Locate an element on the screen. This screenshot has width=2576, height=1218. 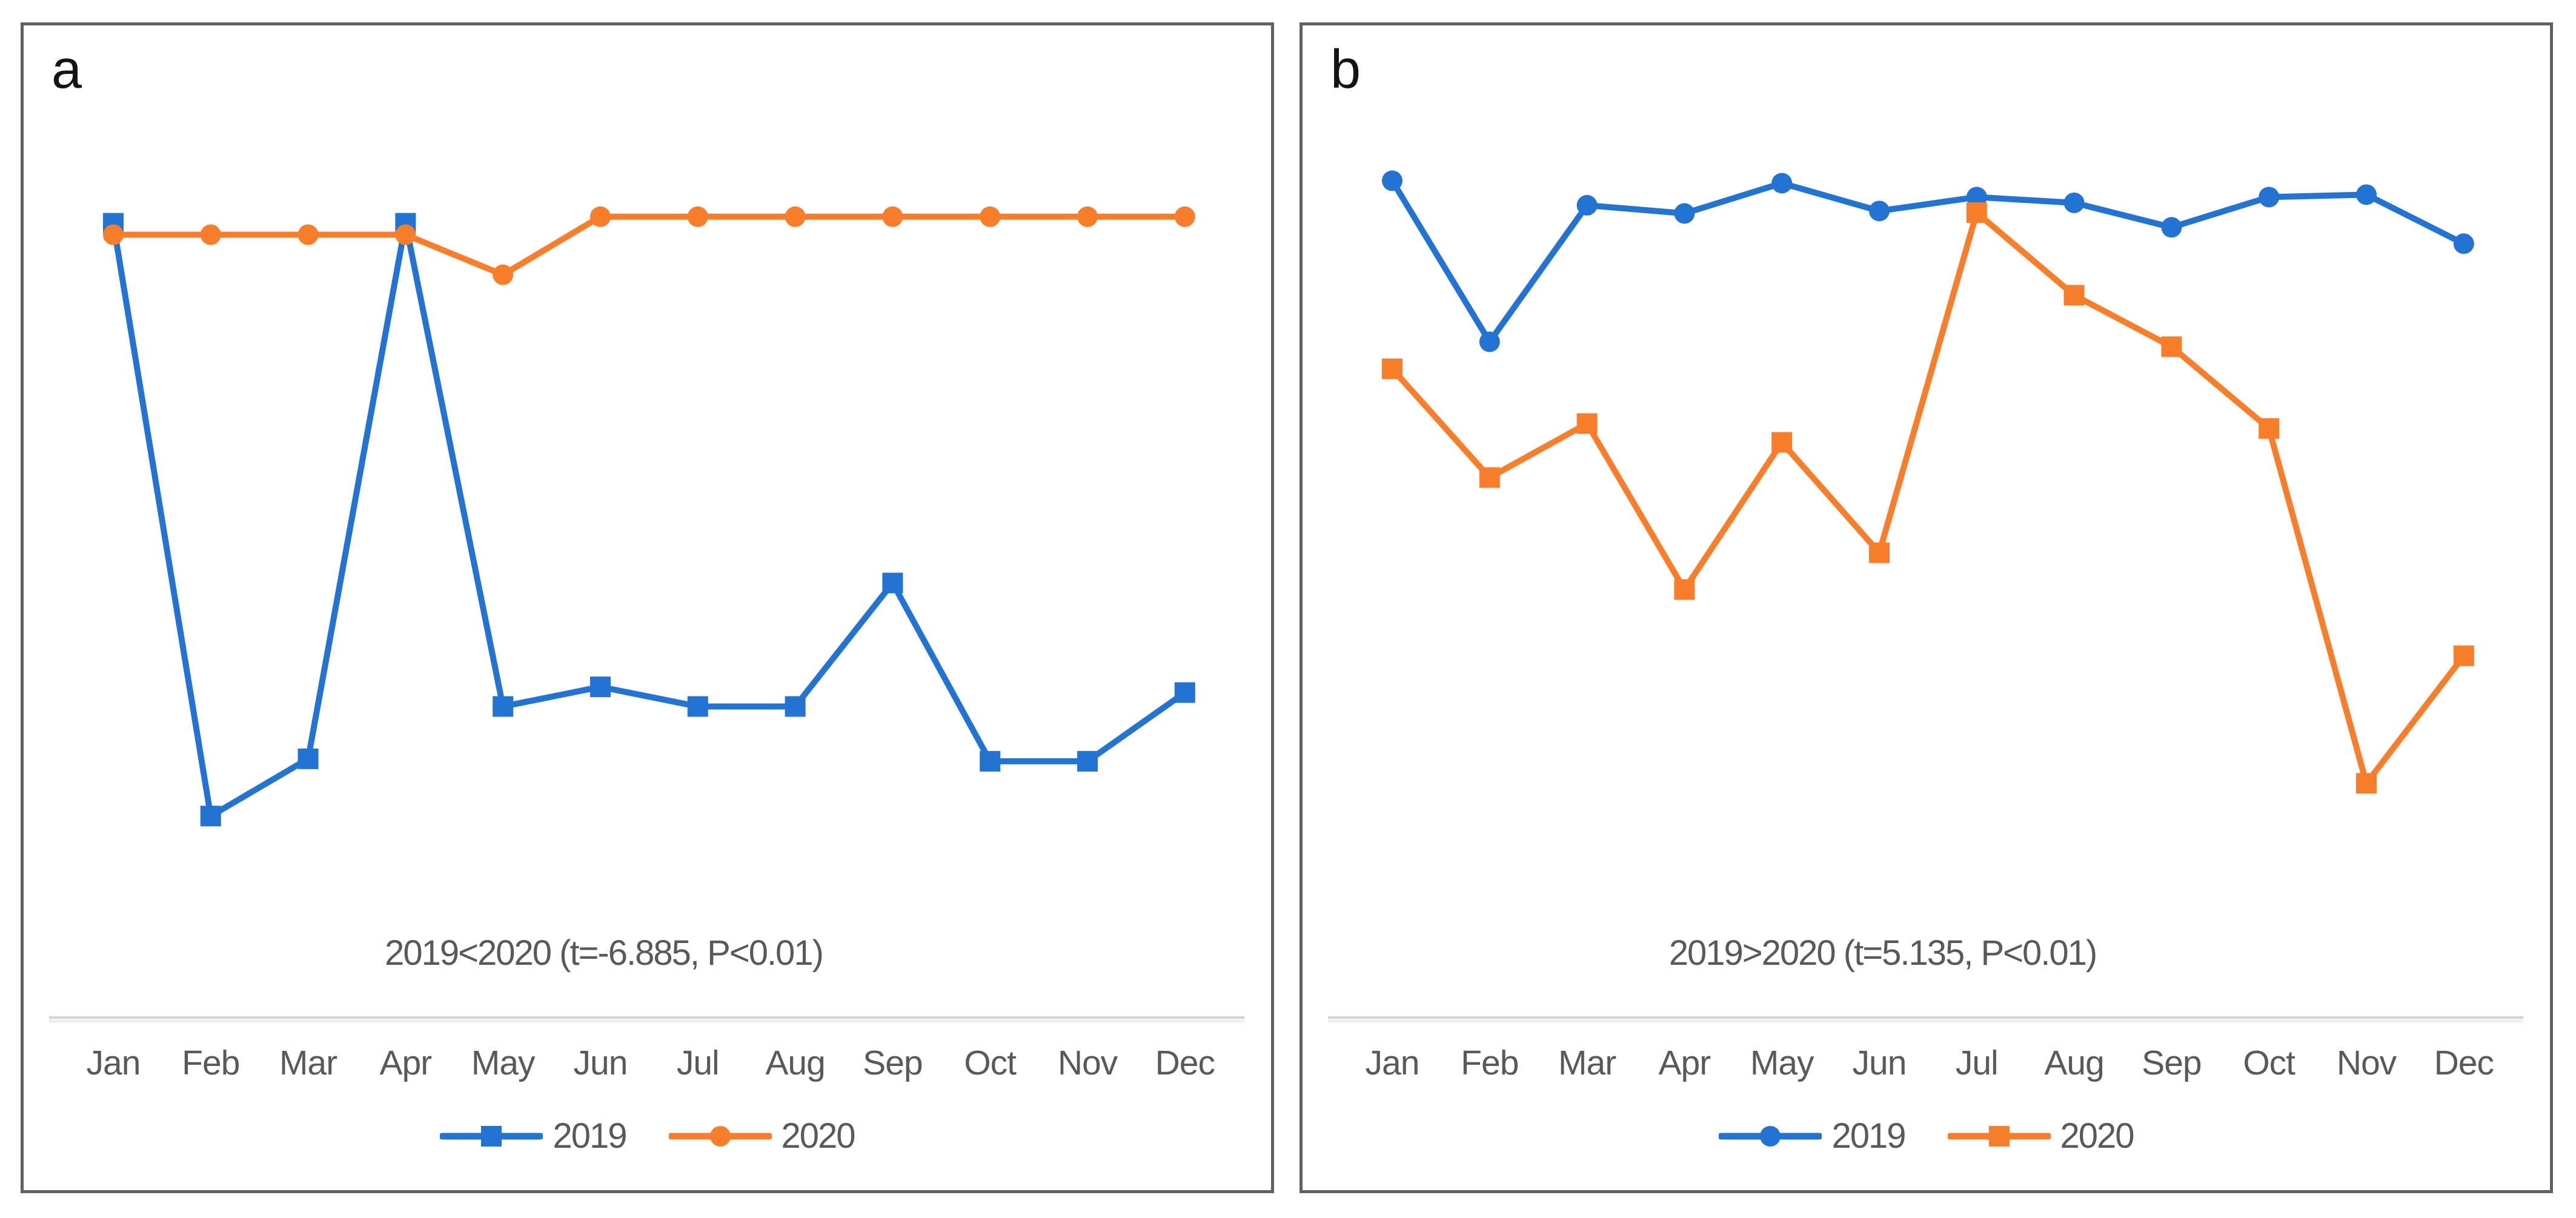
month-axis-b: Jan Feb Mar Apr May Jun Jul Aug Sep Oct Nov Dec is located at coordinates (1926, 1064).